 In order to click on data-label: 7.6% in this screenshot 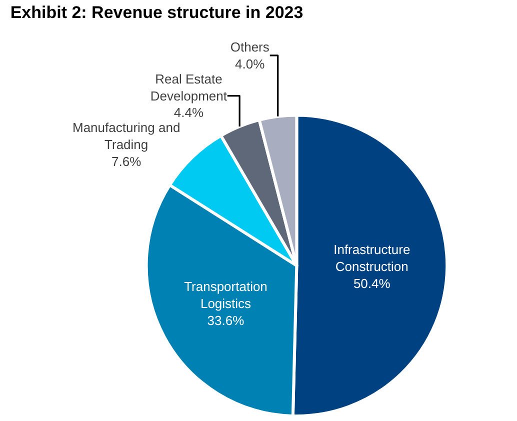, I will do `click(127, 162)`.